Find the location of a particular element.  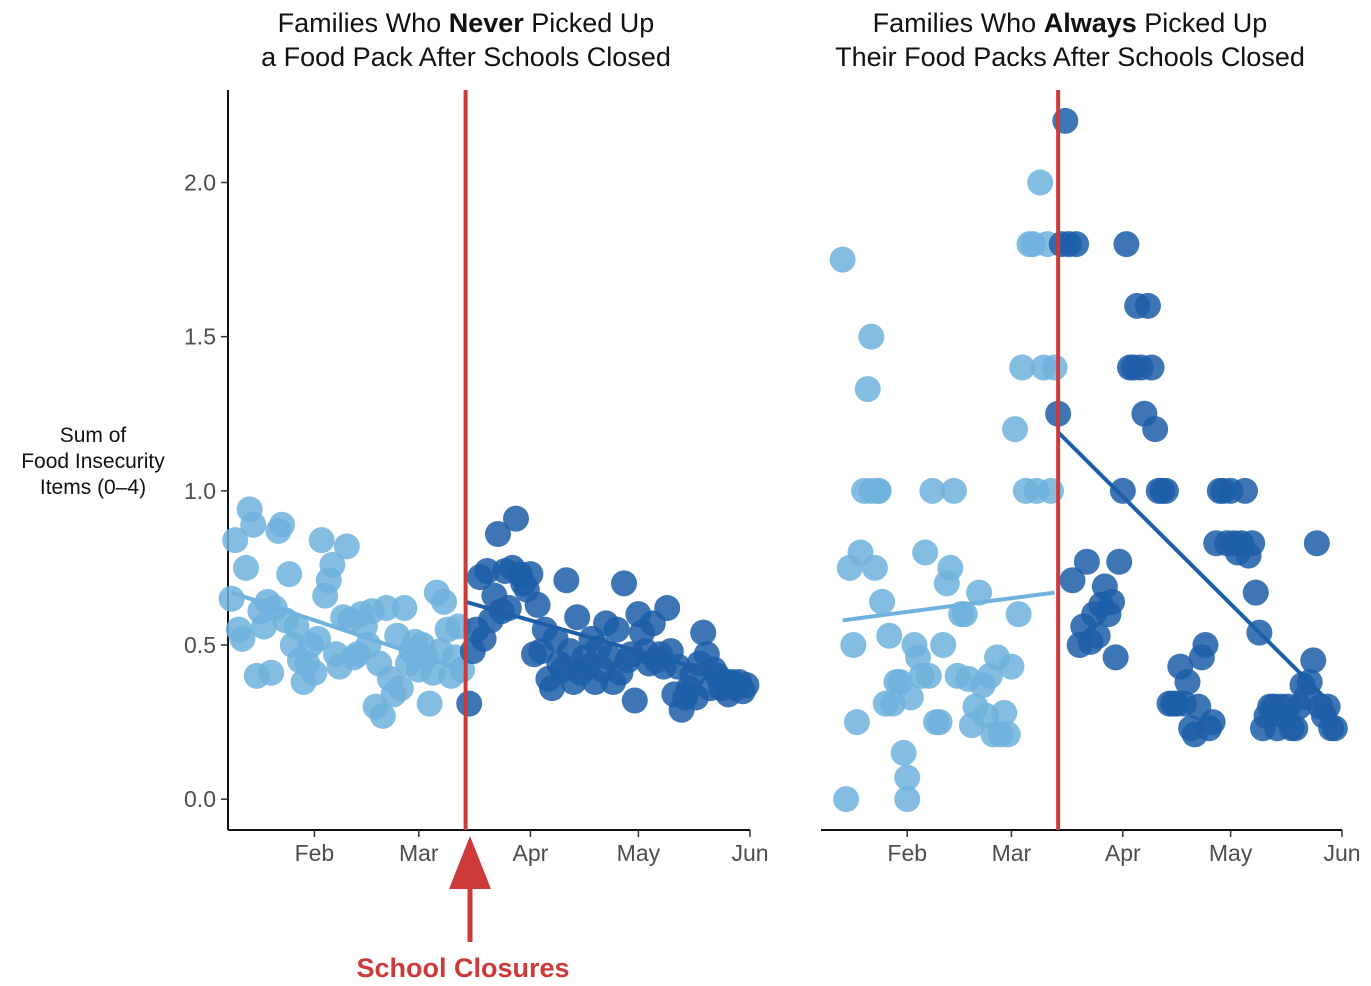

annotation-arrow-head is located at coordinates (470, 862).